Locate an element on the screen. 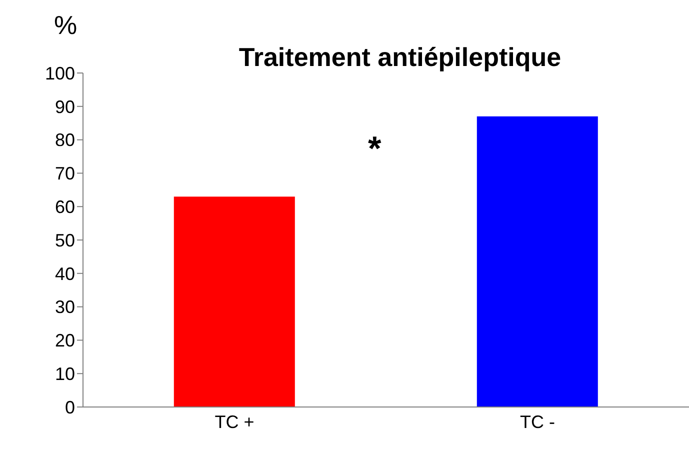 The image size is (689, 451). y-tick-label: 80 is located at coordinates (64, 140).